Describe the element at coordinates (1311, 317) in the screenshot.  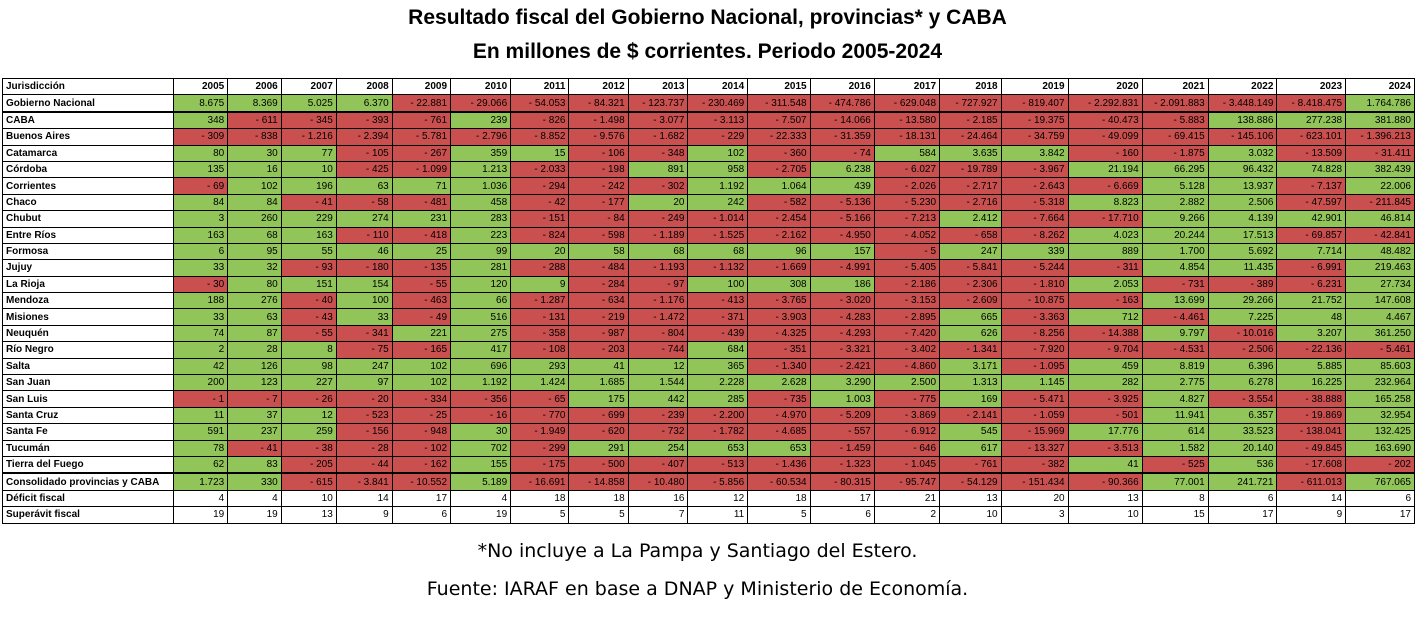
I see `table-cell: 48` at that location.